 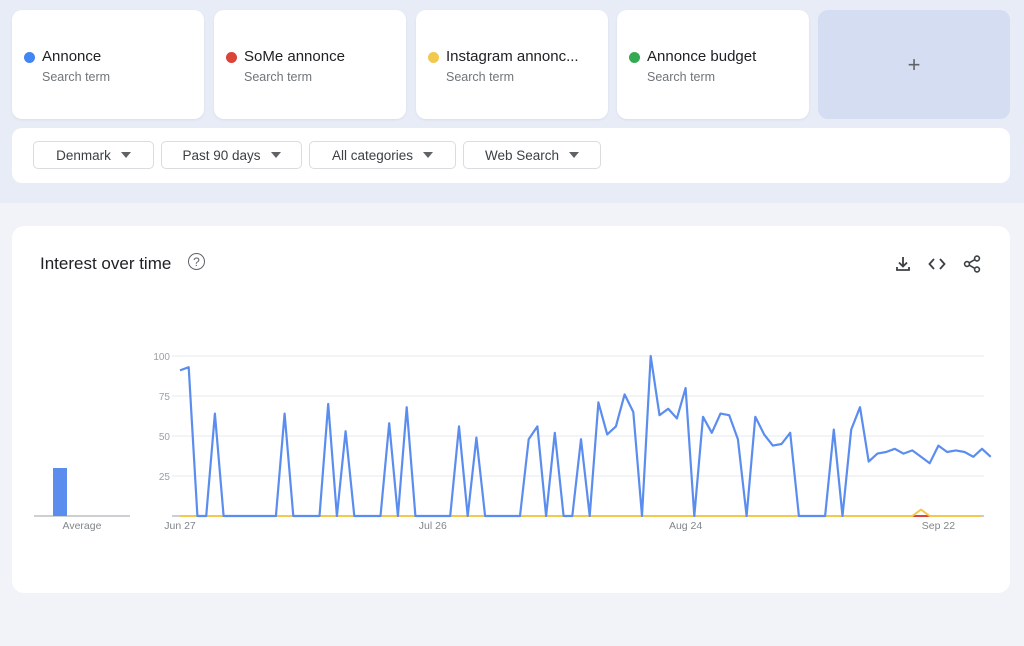 What do you see at coordinates (937, 264) in the screenshot?
I see `embed-icon` at bounding box center [937, 264].